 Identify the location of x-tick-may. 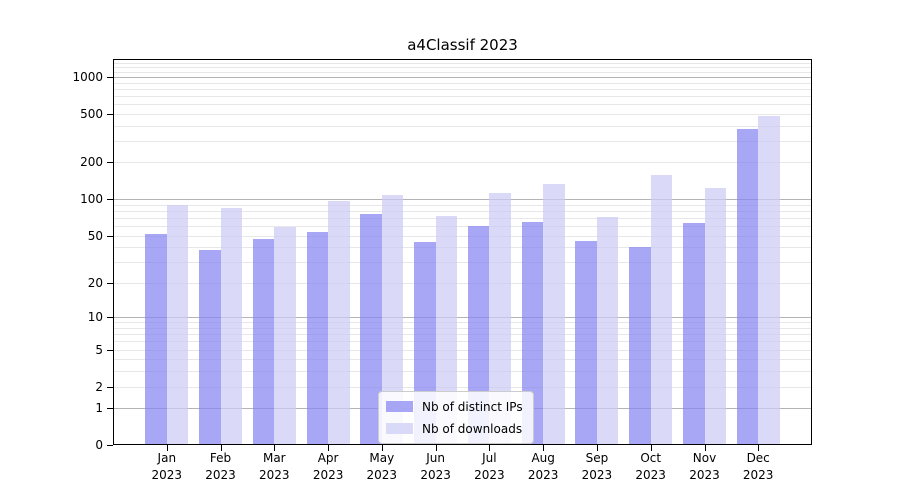
(382, 448).